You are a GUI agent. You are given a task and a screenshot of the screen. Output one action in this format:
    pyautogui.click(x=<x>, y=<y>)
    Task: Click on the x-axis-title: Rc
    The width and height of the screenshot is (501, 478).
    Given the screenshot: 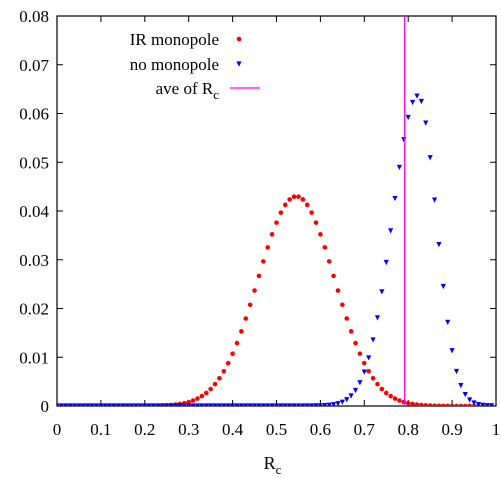 What is the action you would take?
    pyautogui.click(x=273, y=465)
    